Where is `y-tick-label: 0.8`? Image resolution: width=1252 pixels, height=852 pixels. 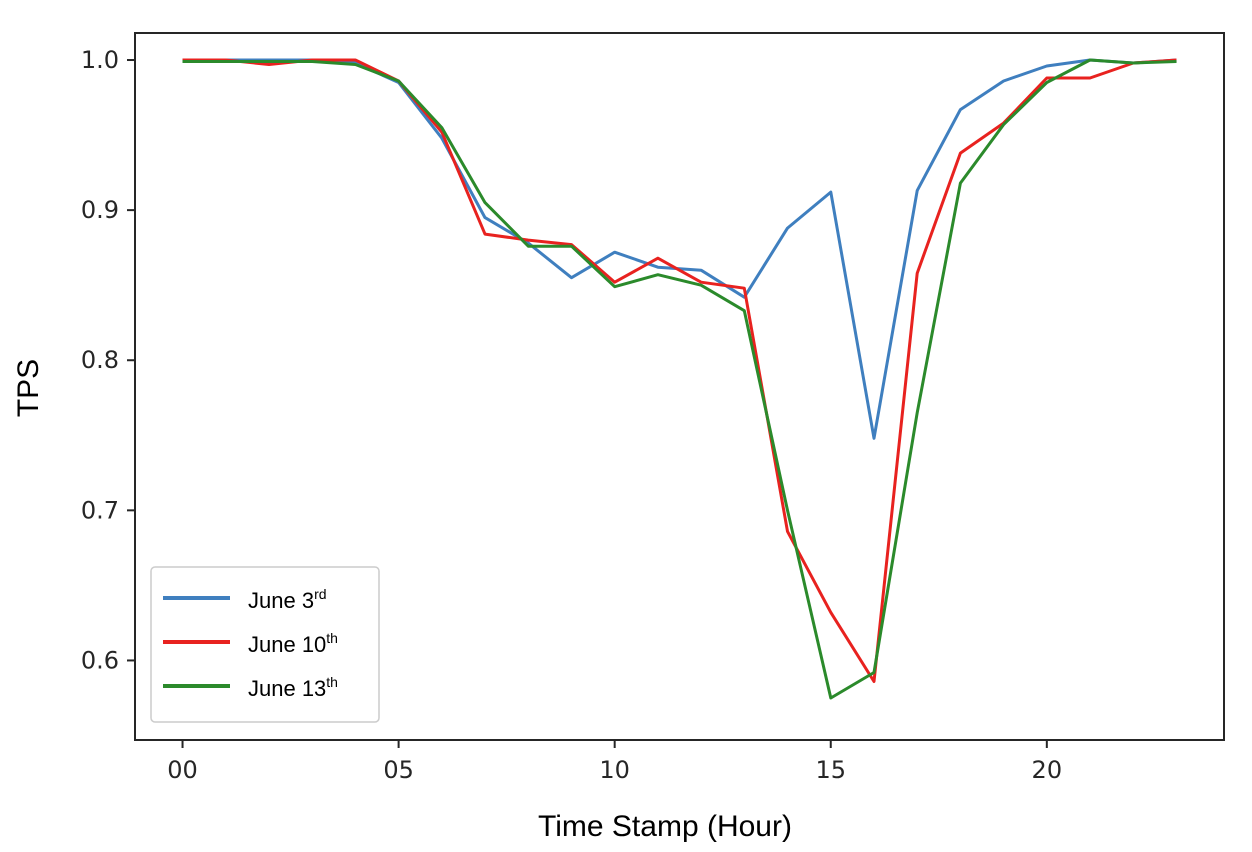
y-tick-label: 0.8 is located at coordinates (100, 360).